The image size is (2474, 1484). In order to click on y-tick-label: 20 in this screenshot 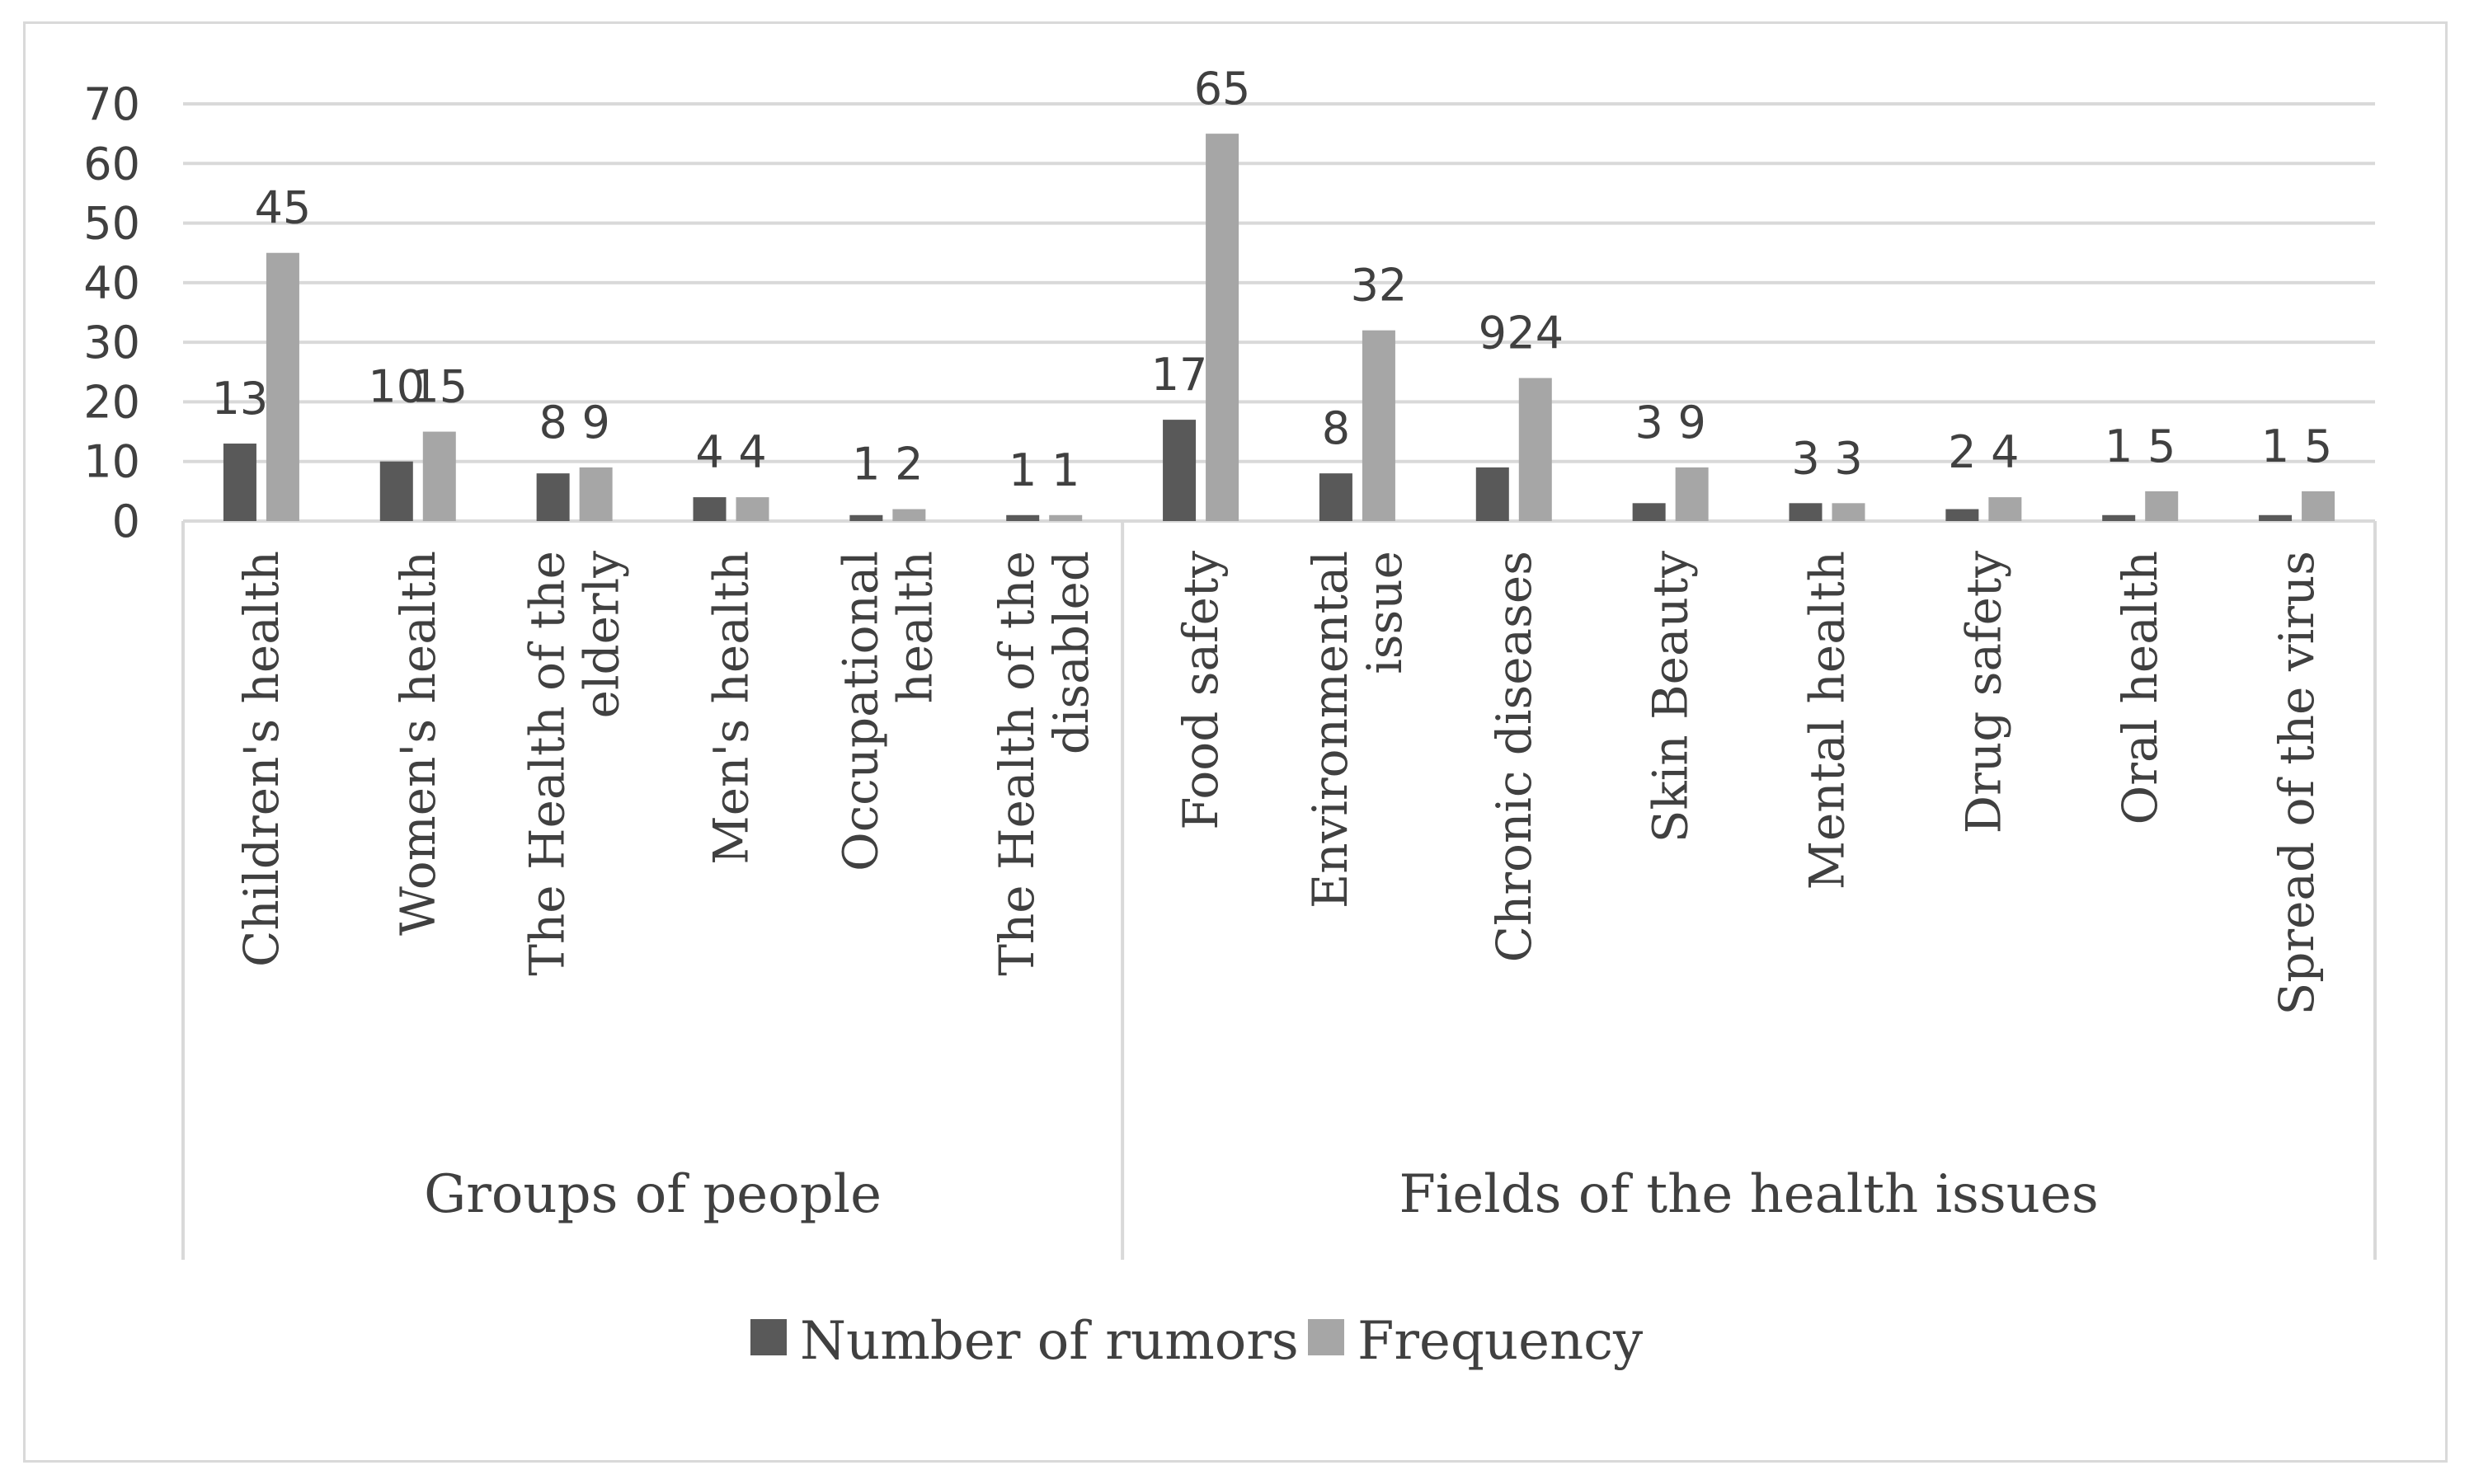, I will do `click(111, 402)`.